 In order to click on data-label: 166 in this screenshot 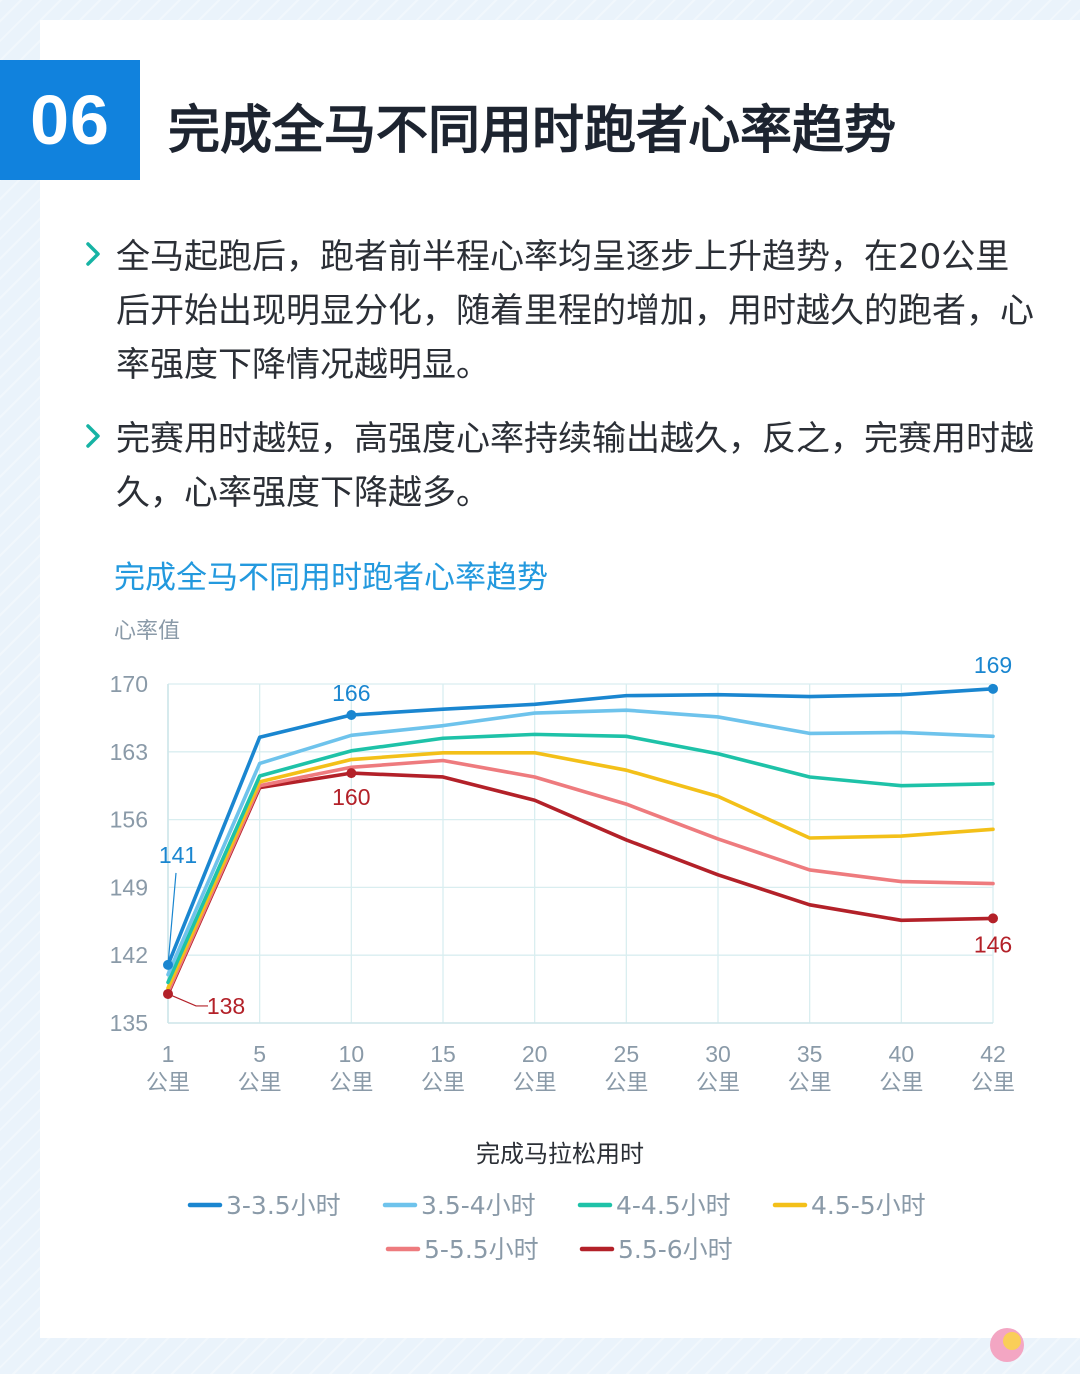, I will do `click(351, 693)`.